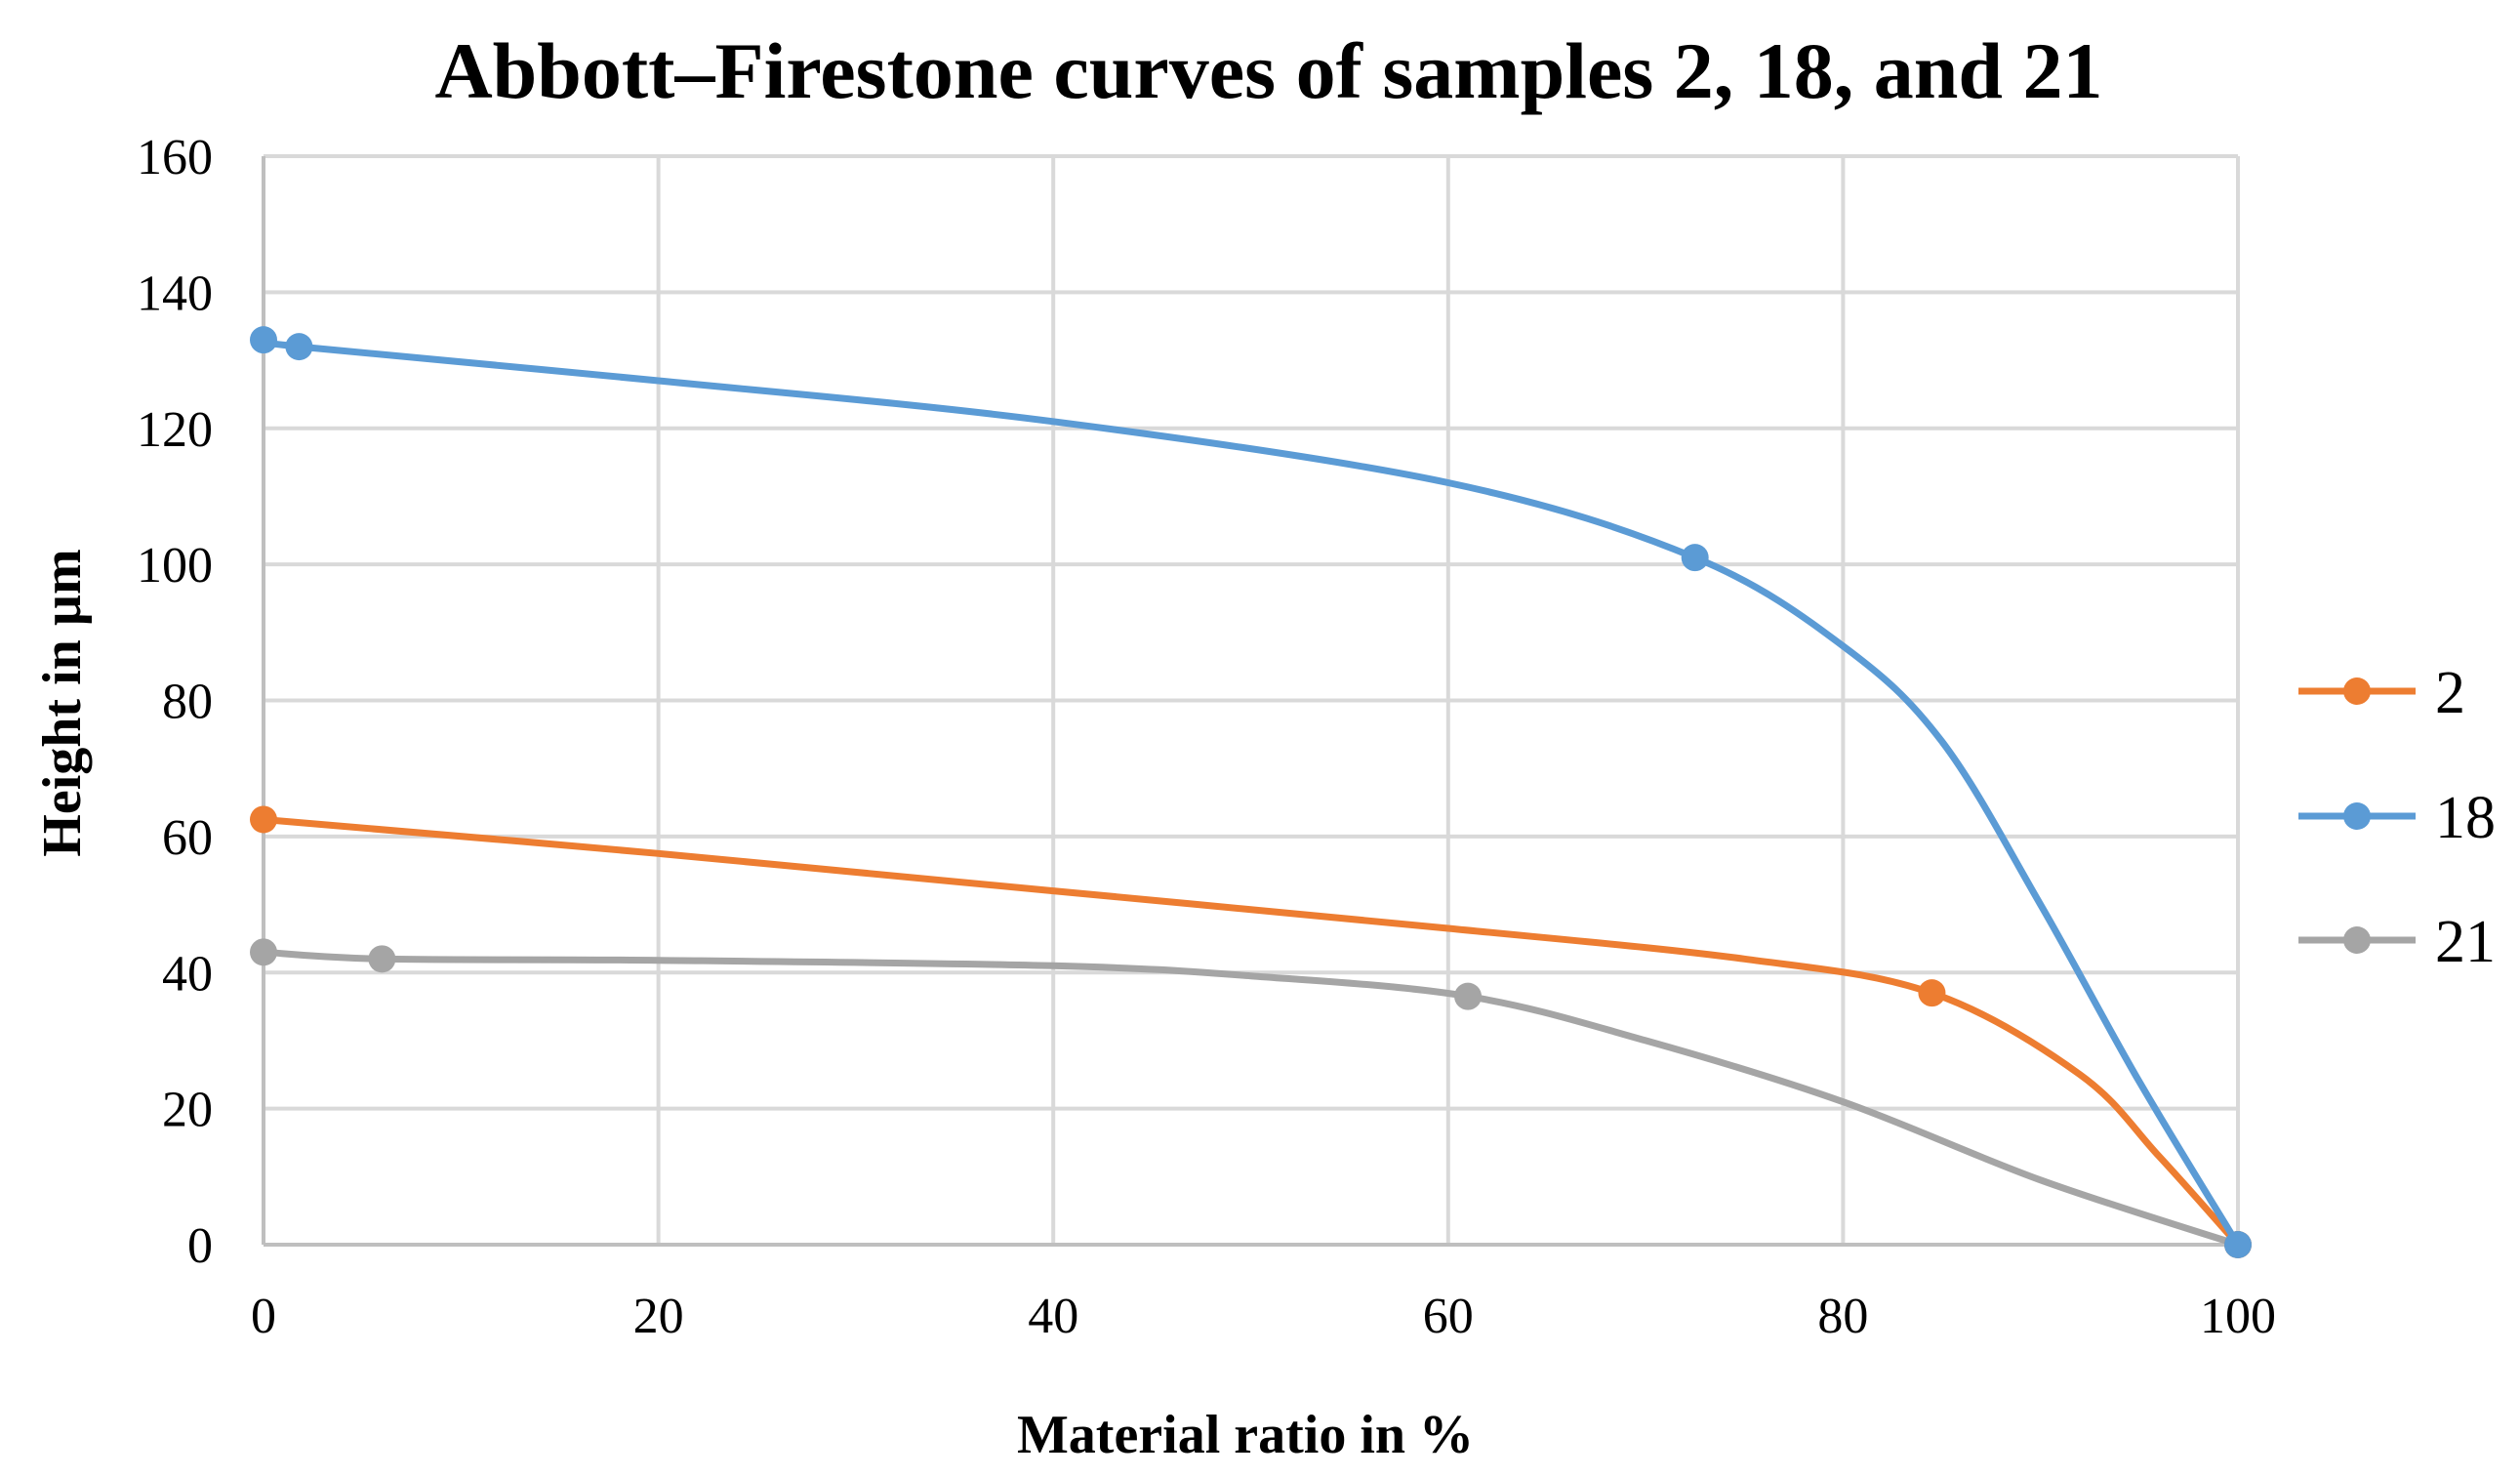 Image resolution: width=2520 pixels, height=1477 pixels. I want to click on y-tick-label: 20, so click(187, 1110).